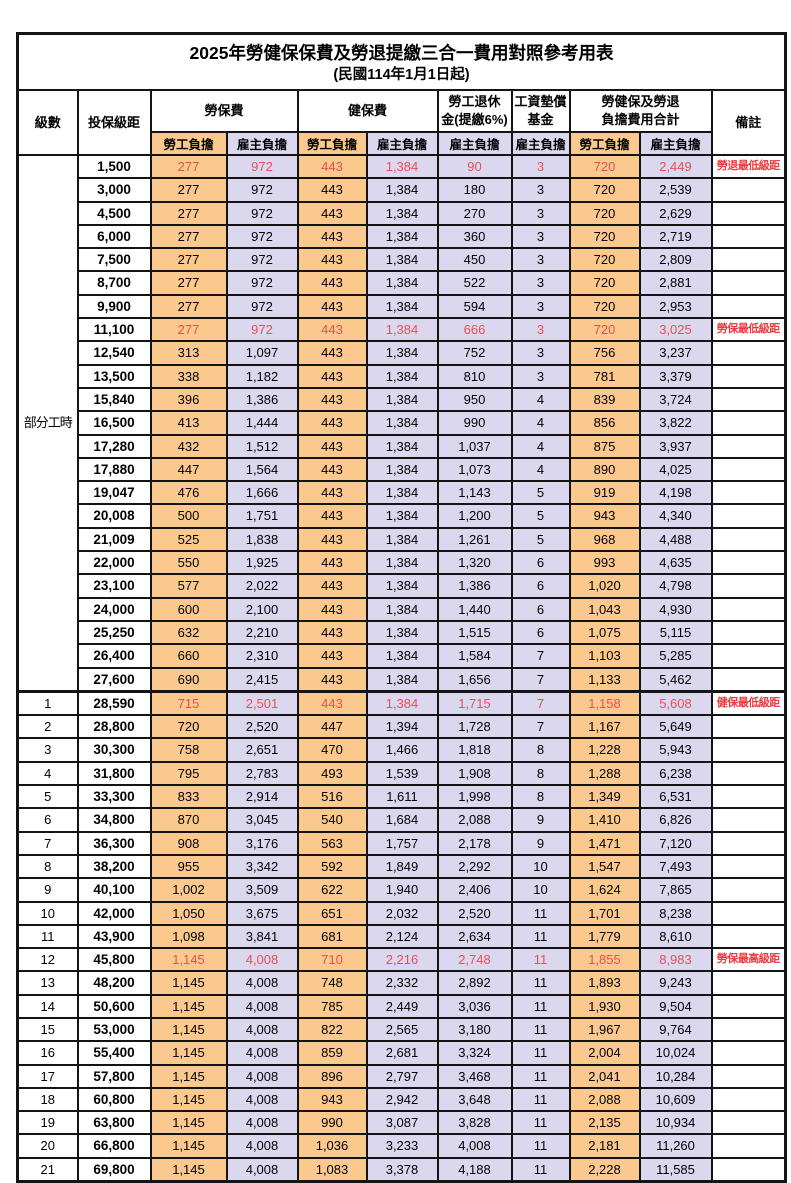  Describe the element at coordinates (114, 236) in the screenshot. I see `cell-bracket: 6,000` at that location.